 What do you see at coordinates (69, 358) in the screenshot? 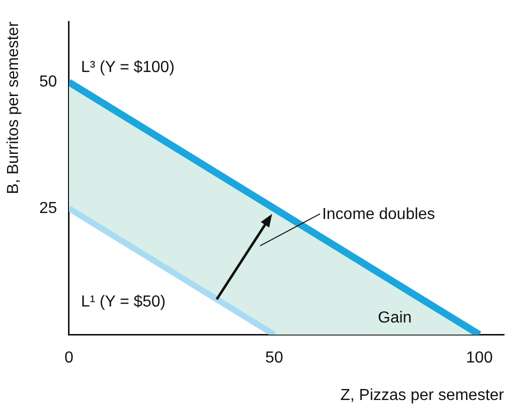
I see `x-tick-label: 0` at bounding box center [69, 358].